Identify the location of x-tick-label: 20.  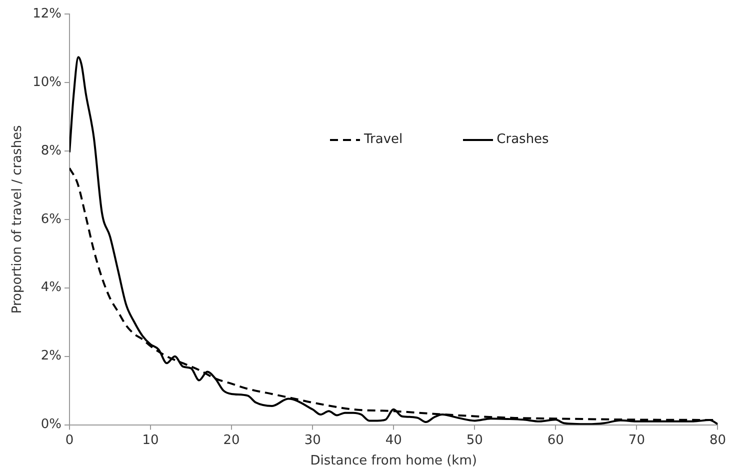
(231, 440).